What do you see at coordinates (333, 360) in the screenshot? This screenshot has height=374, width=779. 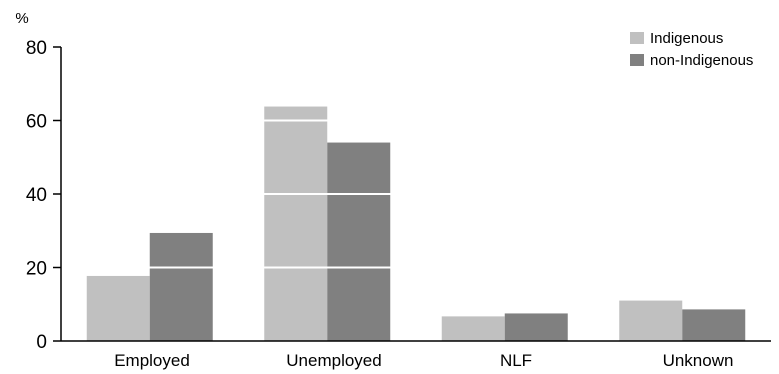 I see `category-label-unemployed: Unemployed` at bounding box center [333, 360].